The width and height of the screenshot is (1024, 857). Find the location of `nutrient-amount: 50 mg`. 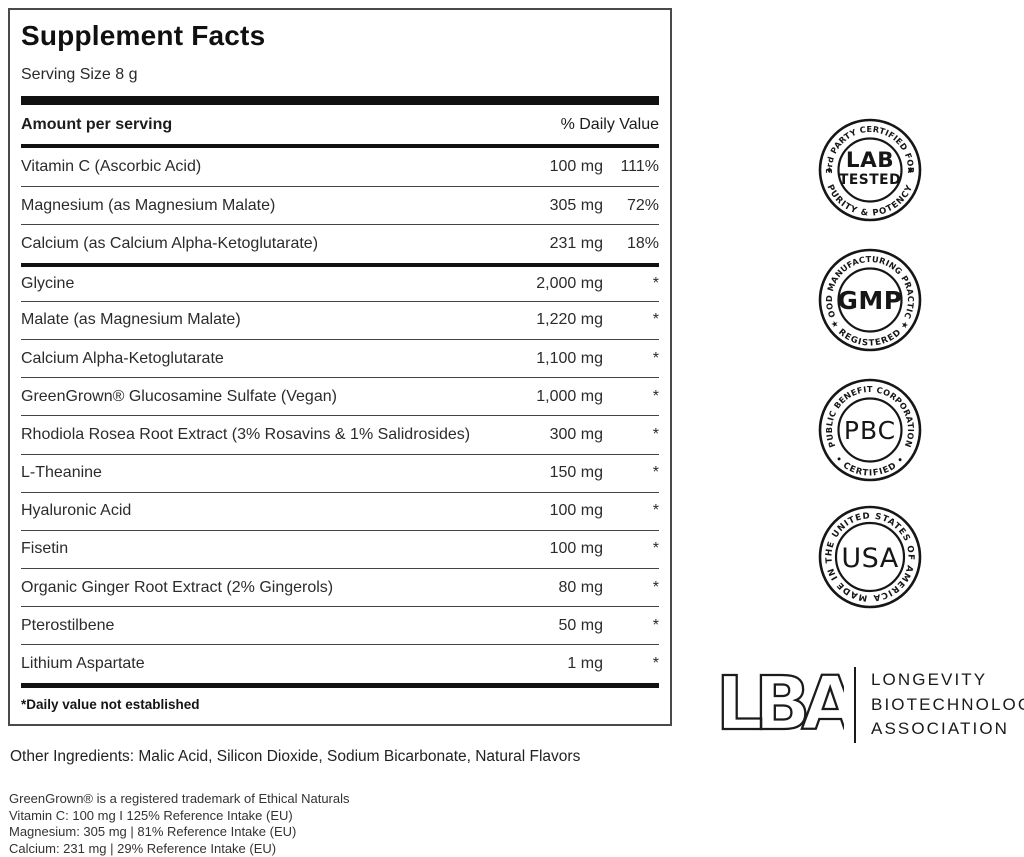

nutrient-amount: 50 mg is located at coordinates (549, 626).